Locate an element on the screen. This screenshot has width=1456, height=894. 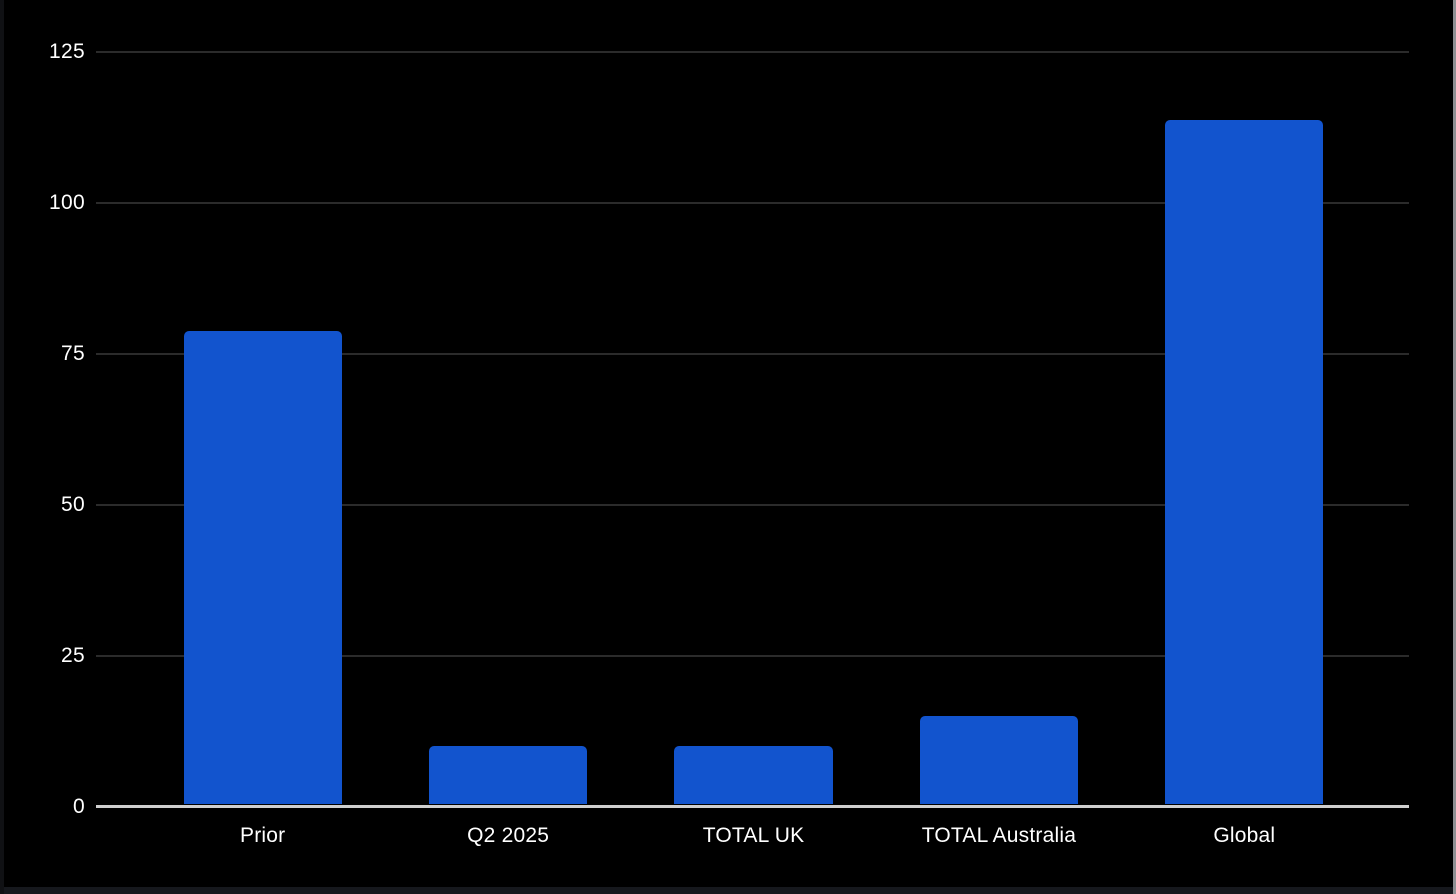
y-tick-label-0: 0 is located at coordinates (79, 806).